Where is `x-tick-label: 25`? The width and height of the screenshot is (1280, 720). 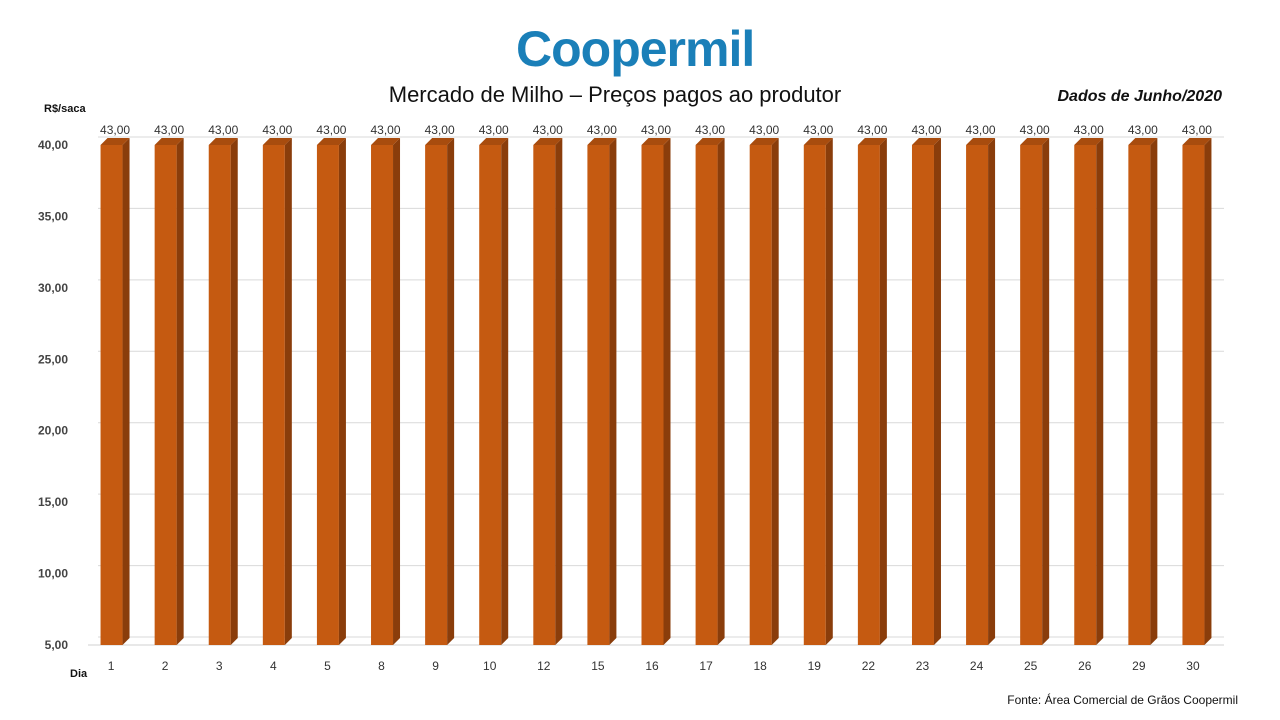
x-tick-label: 25 is located at coordinates (1031, 666).